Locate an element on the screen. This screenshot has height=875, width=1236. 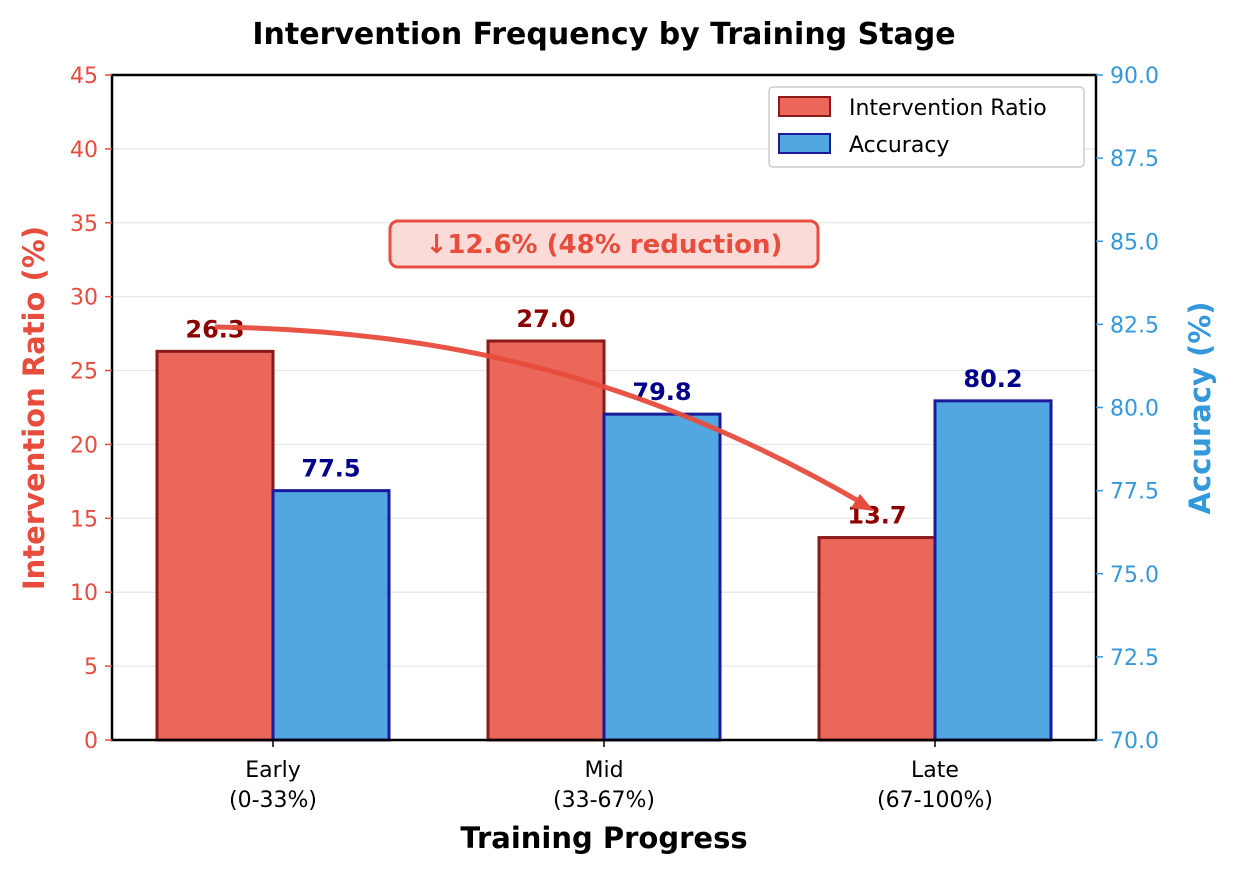
x-tick-label: Early is located at coordinates (273, 770).